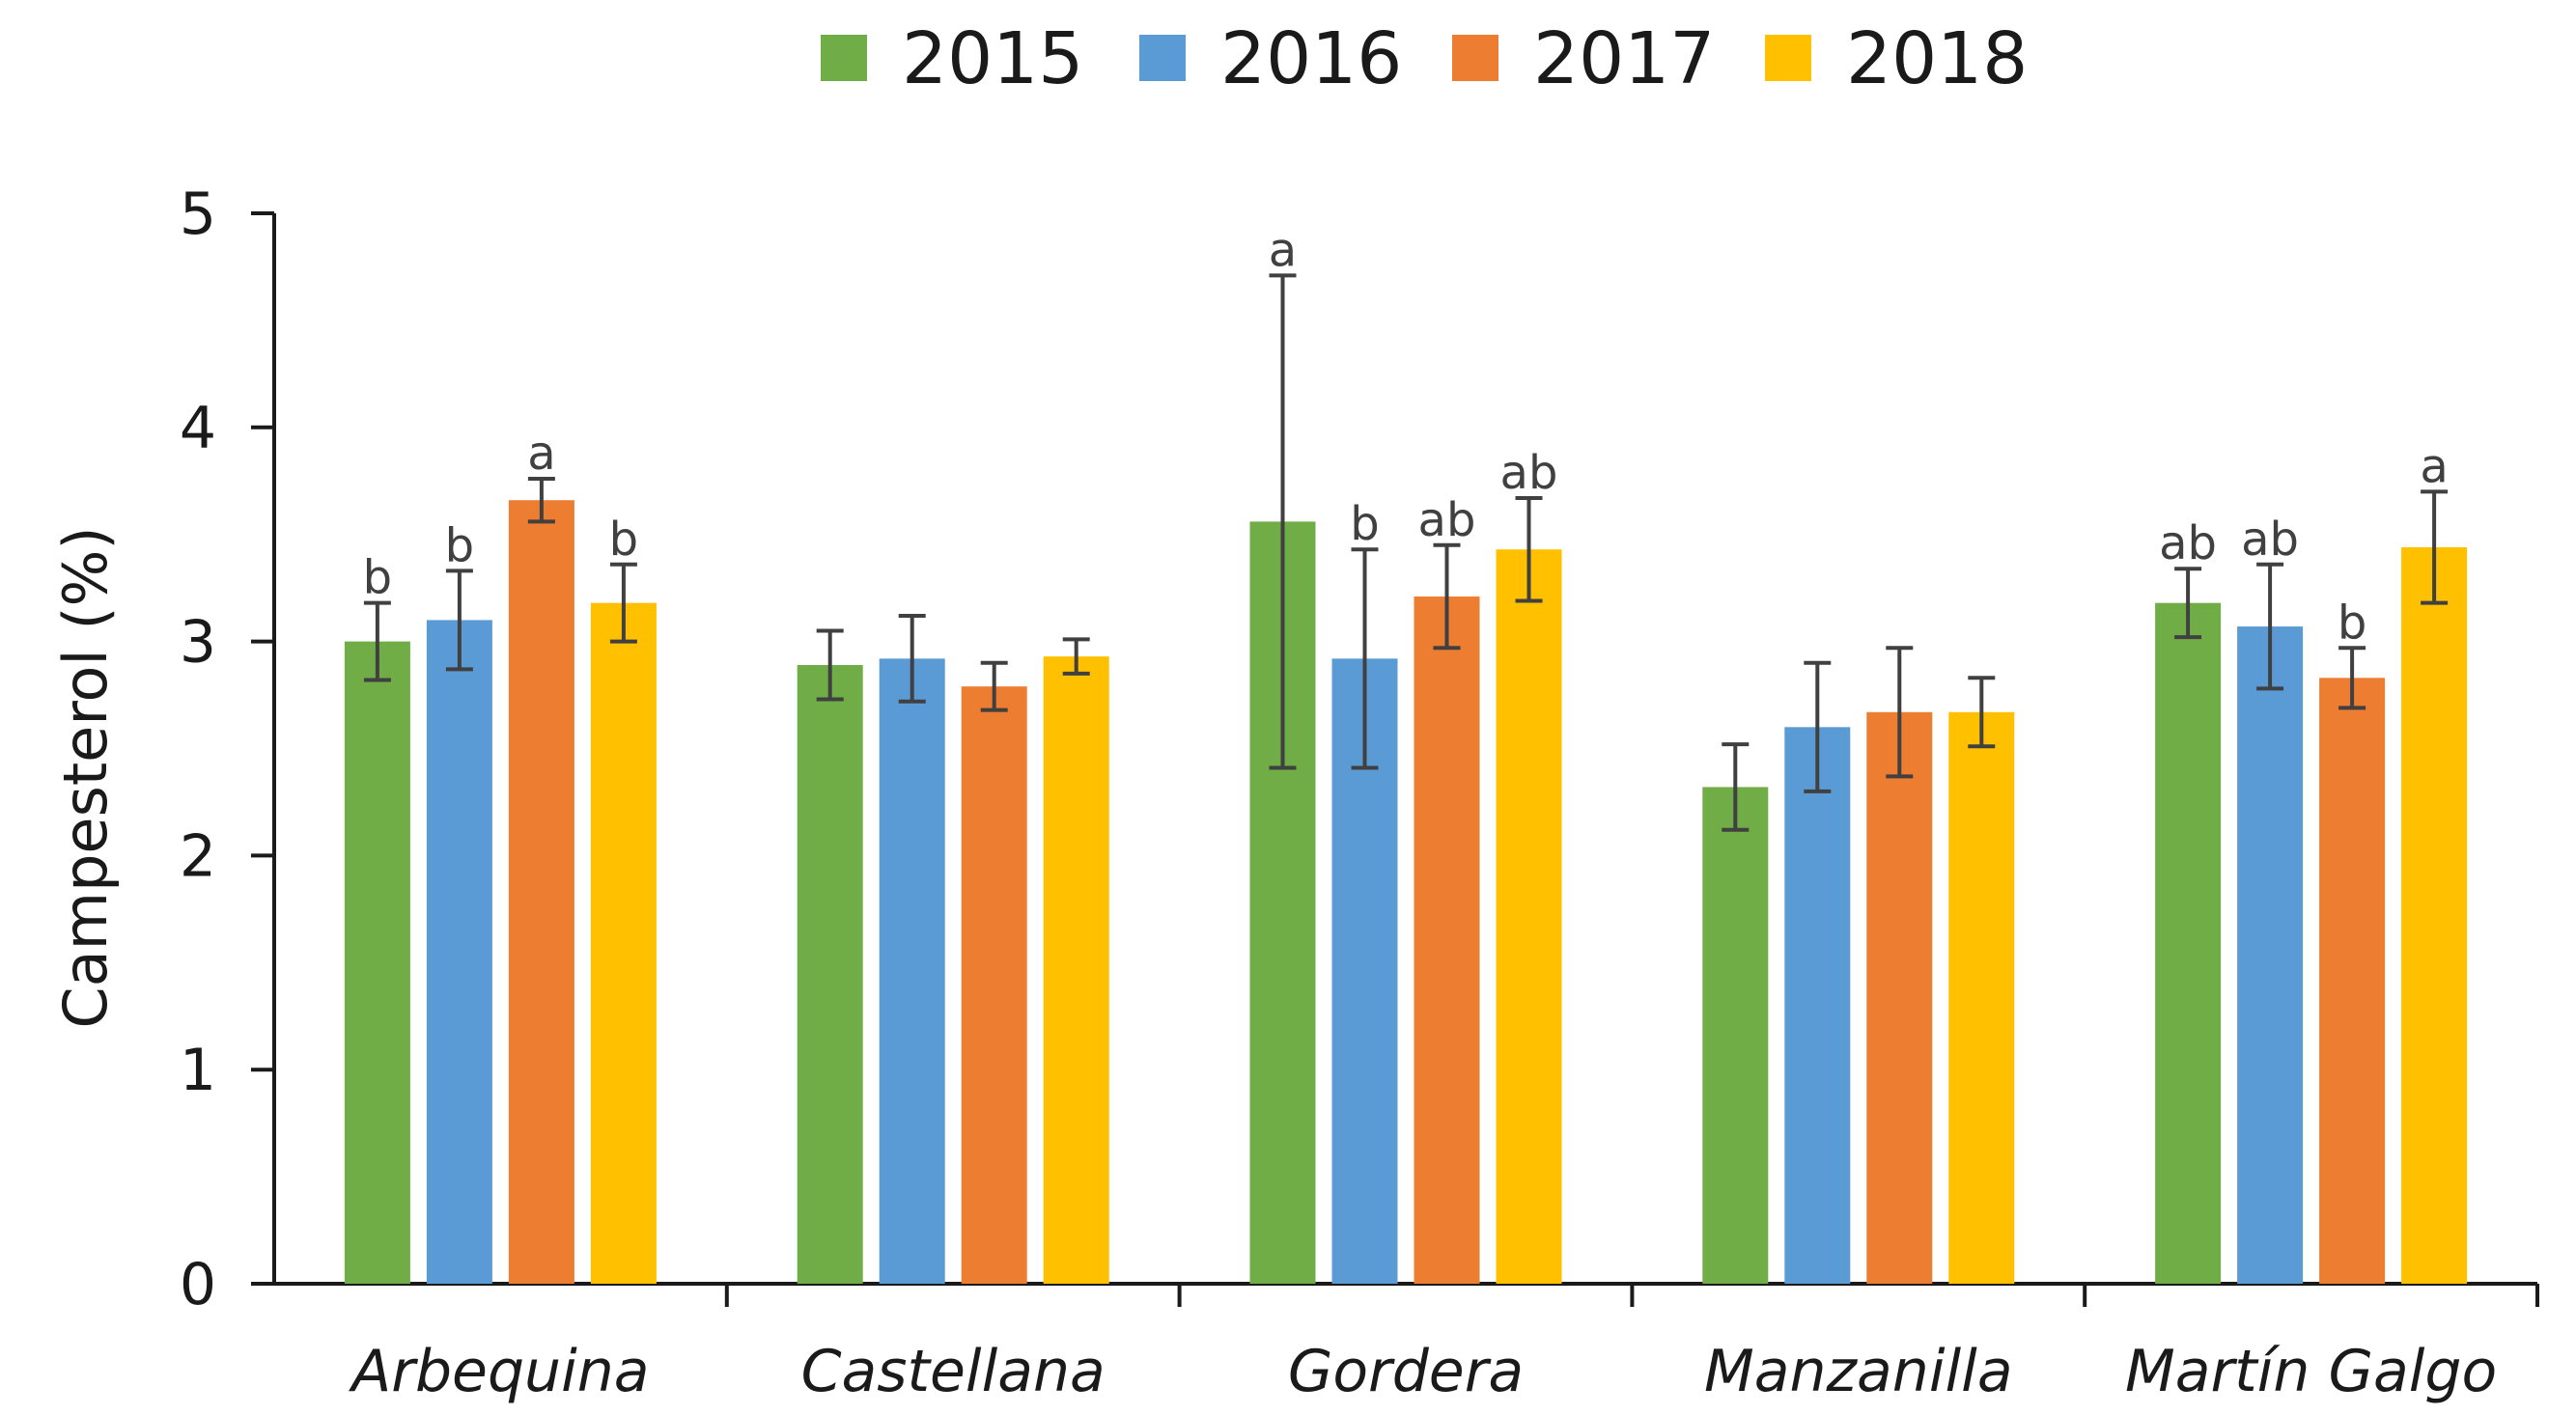 The width and height of the screenshot is (2576, 1415). I want to click on legend-swatch-2015, so click(844, 58).